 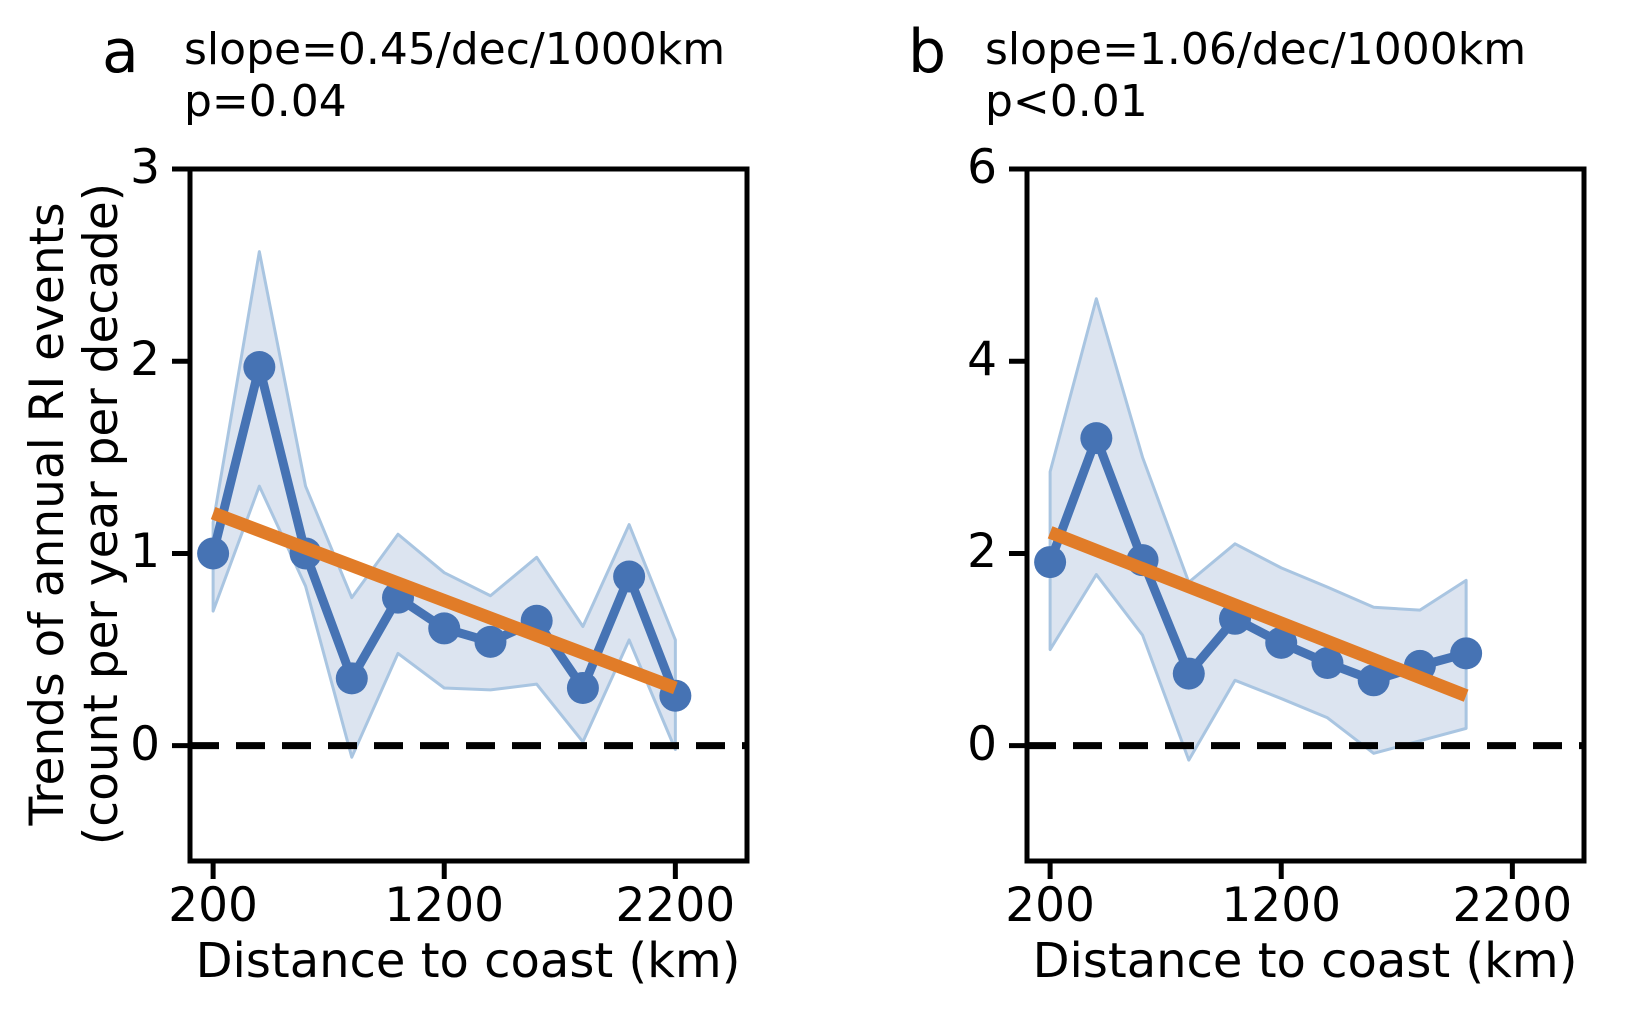 I want to click on panel-b-title: slope=1.06/dec/1000km p<0.01, so click(x=1255, y=76).